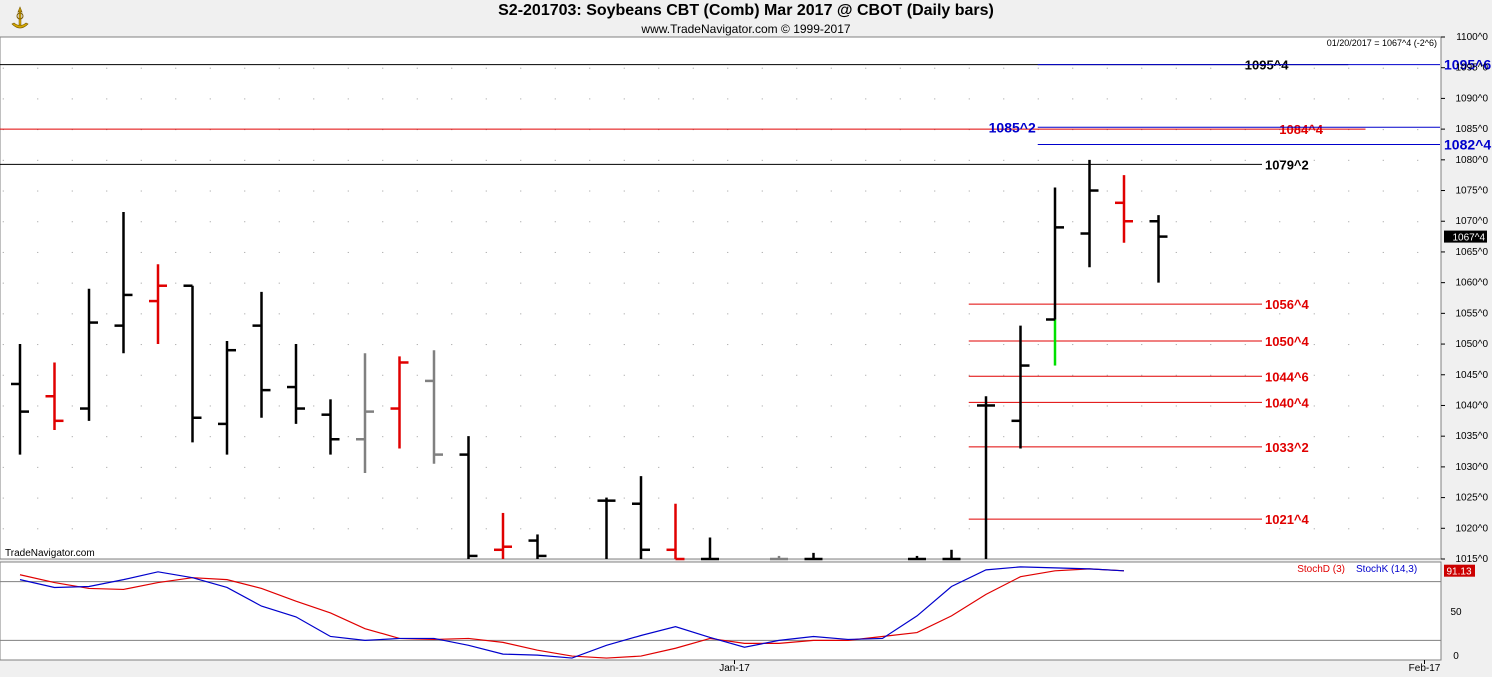 The width and height of the screenshot is (1492, 677). I want to click on price-tick-label: 1045^0, so click(1472, 375).